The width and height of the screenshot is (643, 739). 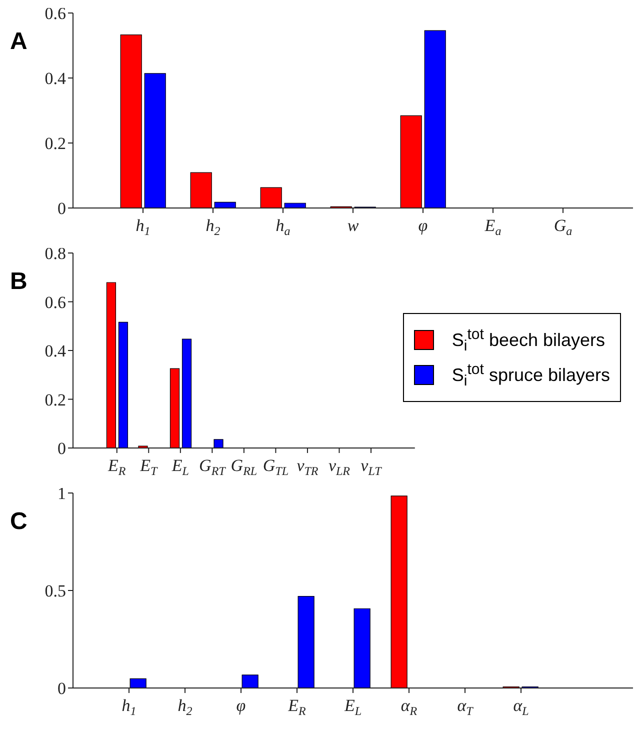 What do you see at coordinates (521, 707) in the screenshot?
I see `x-tick-label: α$_{L}$` at bounding box center [521, 707].